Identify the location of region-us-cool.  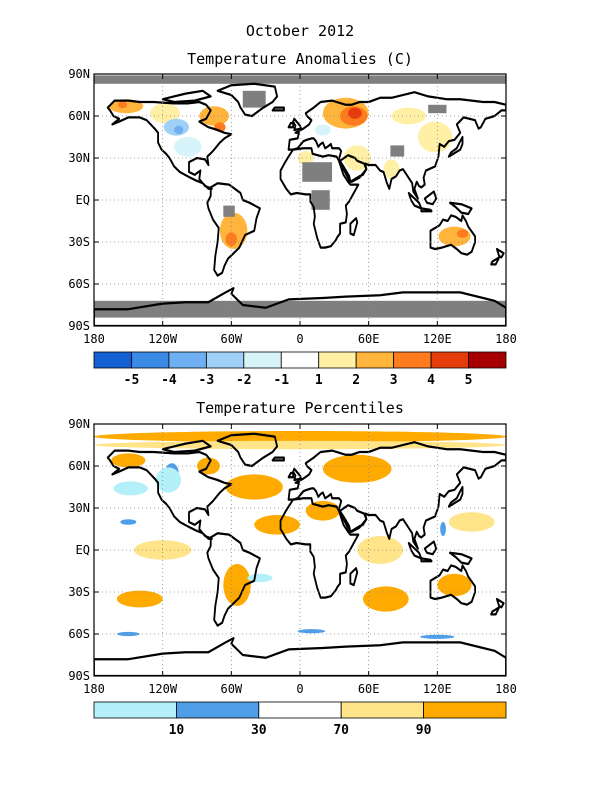
(188, 147).